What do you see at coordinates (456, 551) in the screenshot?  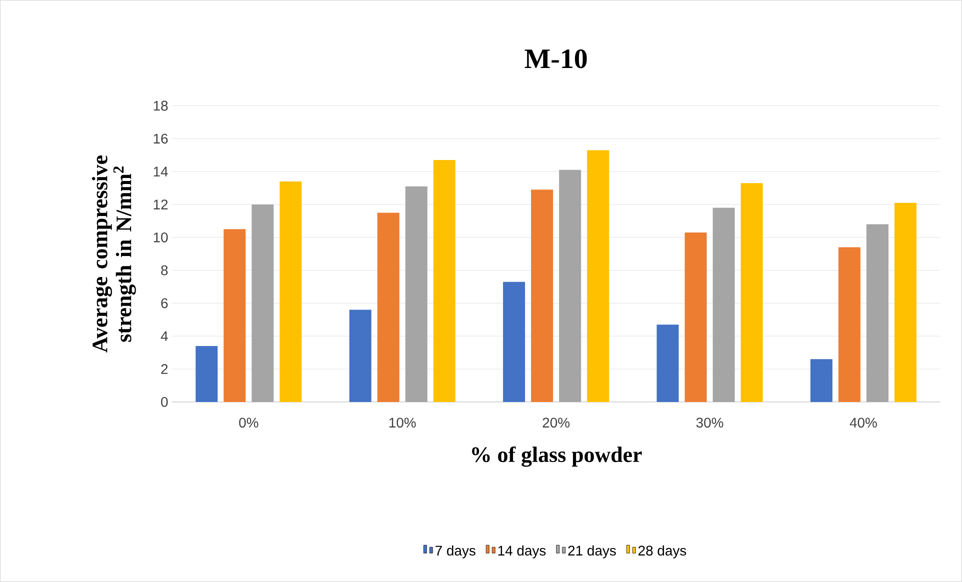 I see `legend-label: 7 days` at bounding box center [456, 551].